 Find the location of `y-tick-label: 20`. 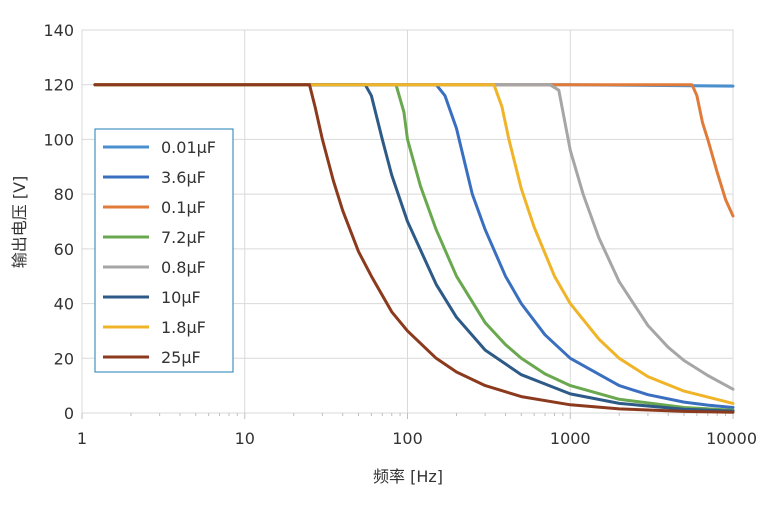

y-tick-label: 20 is located at coordinates (64, 358).